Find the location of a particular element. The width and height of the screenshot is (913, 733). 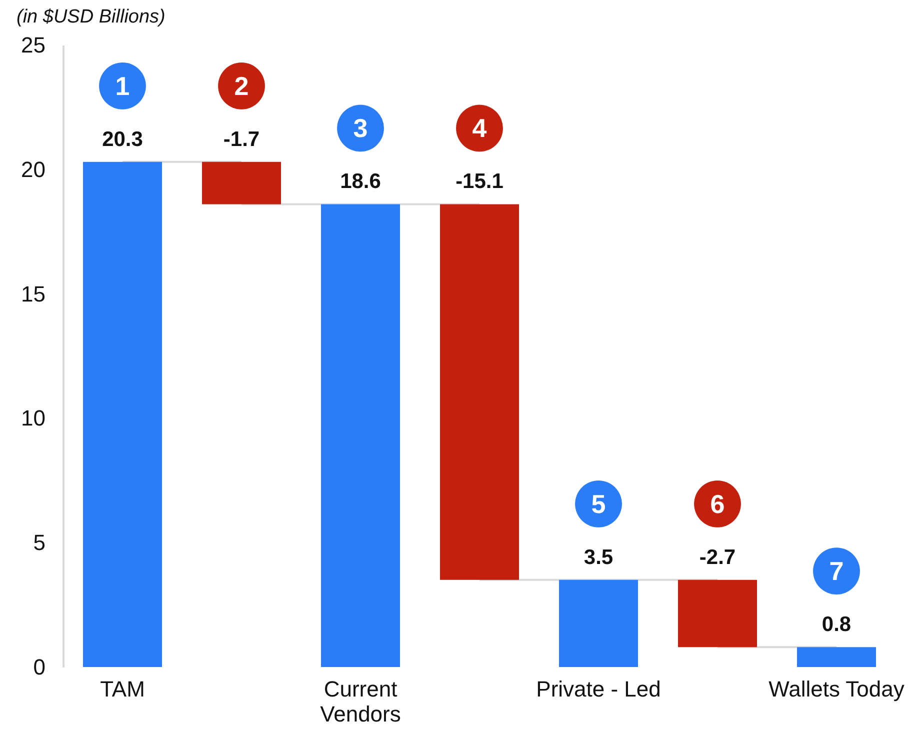

y-tick-label: 5 is located at coordinates (39, 543).